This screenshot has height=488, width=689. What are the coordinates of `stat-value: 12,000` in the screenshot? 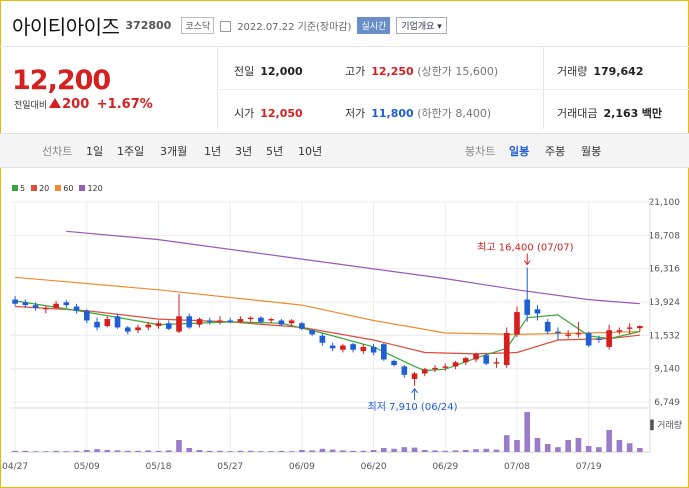 It's located at (281, 71).